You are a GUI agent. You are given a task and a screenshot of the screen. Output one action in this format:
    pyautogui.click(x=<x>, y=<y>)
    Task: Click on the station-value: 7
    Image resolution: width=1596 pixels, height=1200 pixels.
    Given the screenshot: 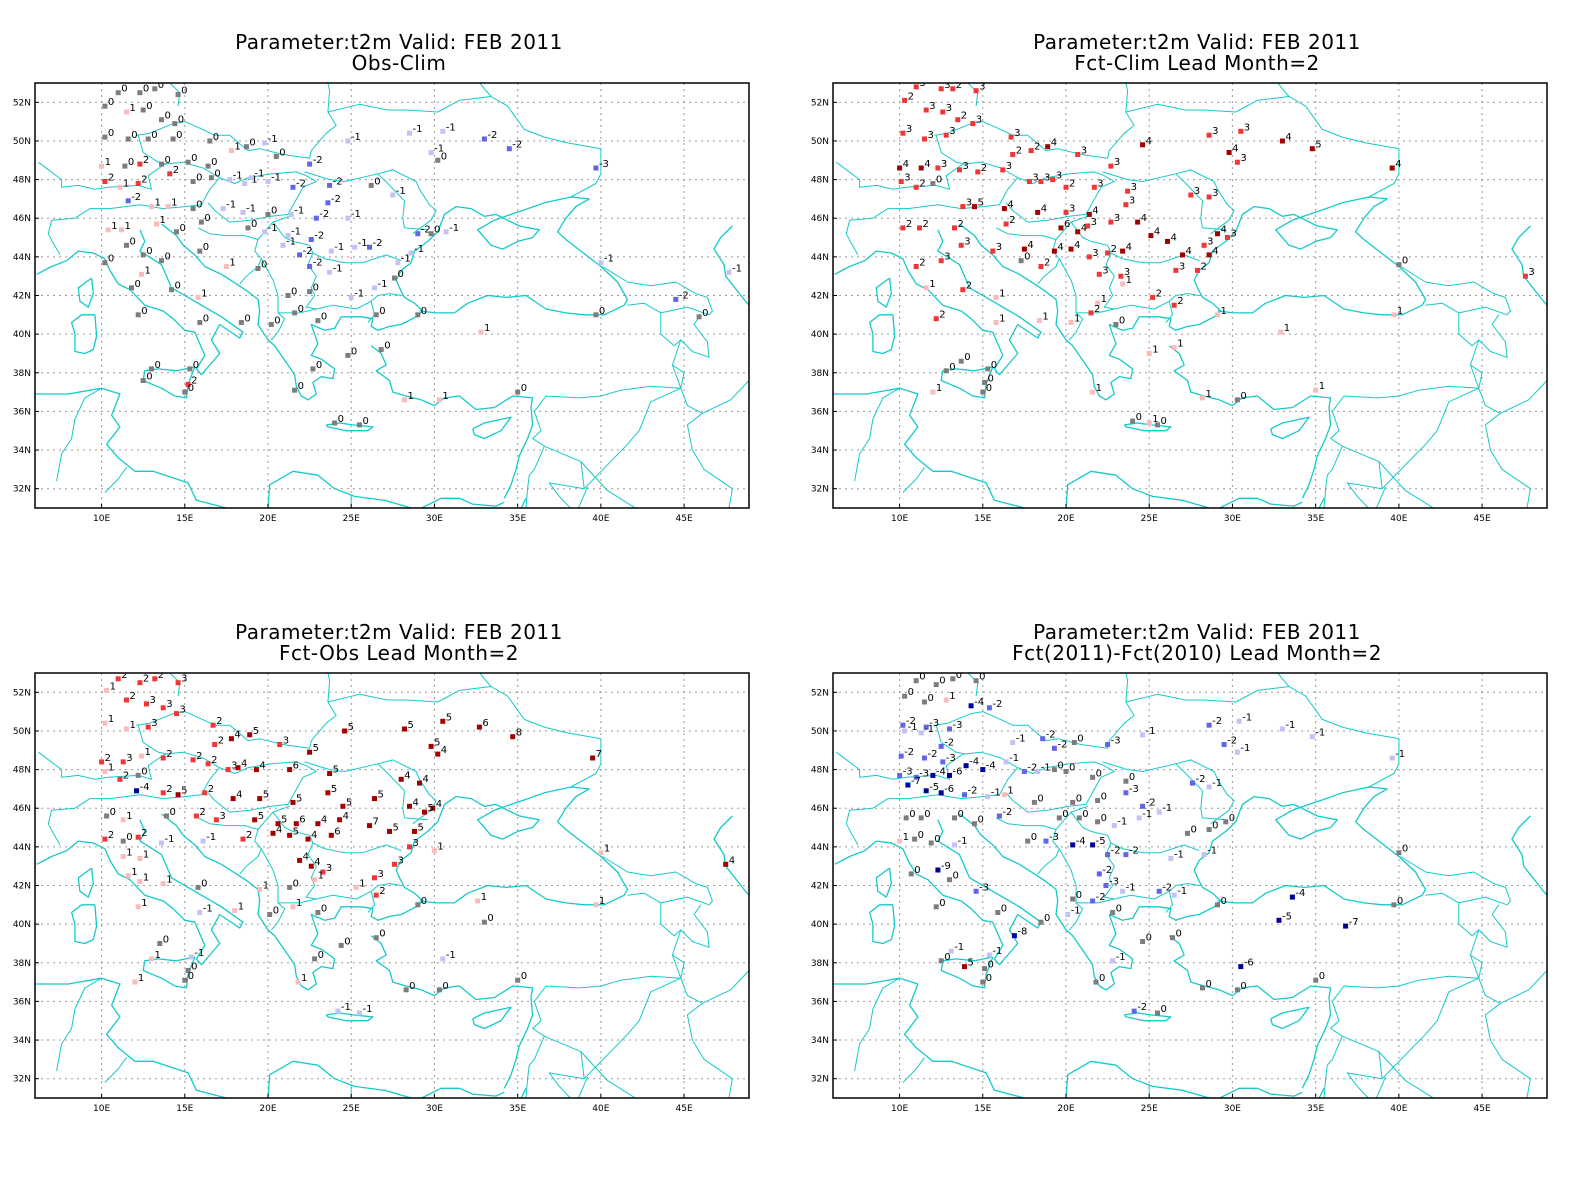 What is the action you would take?
    pyautogui.click(x=376, y=822)
    